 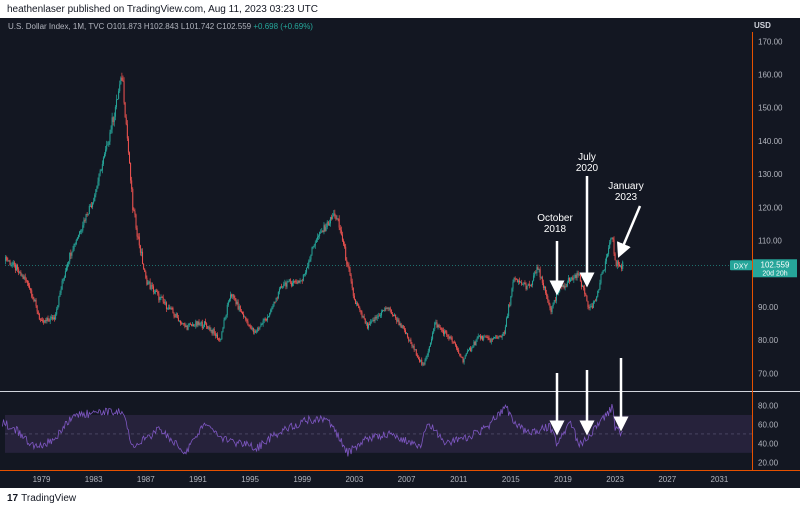 What do you see at coordinates (770, 241) in the screenshot?
I see `price-tick-label: 110.00` at bounding box center [770, 241].